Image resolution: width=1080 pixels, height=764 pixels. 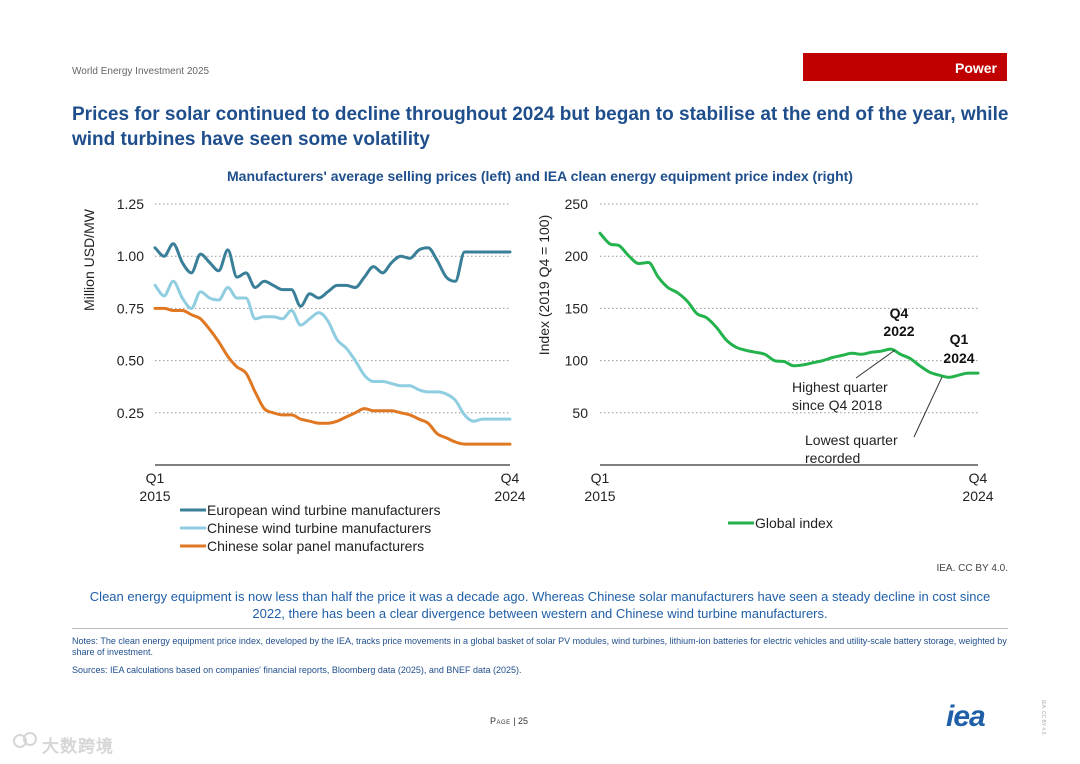 I want to click on series-line-chinese-solar-panel-manufacturers, so click(x=332, y=376).